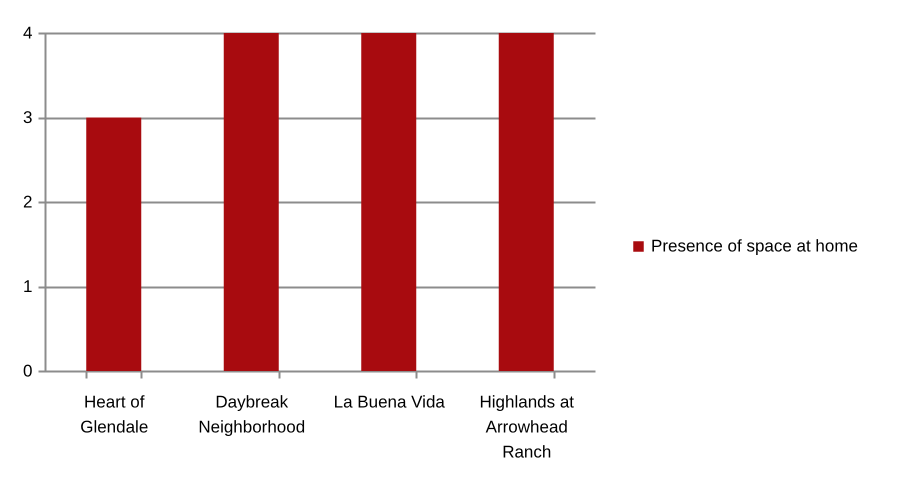 The height and width of the screenshot is (485, 911). What do you see at coordinates (27, 117) in the screenshot?
I see `y-tick-label: 3` at bounding box center [27, 117].